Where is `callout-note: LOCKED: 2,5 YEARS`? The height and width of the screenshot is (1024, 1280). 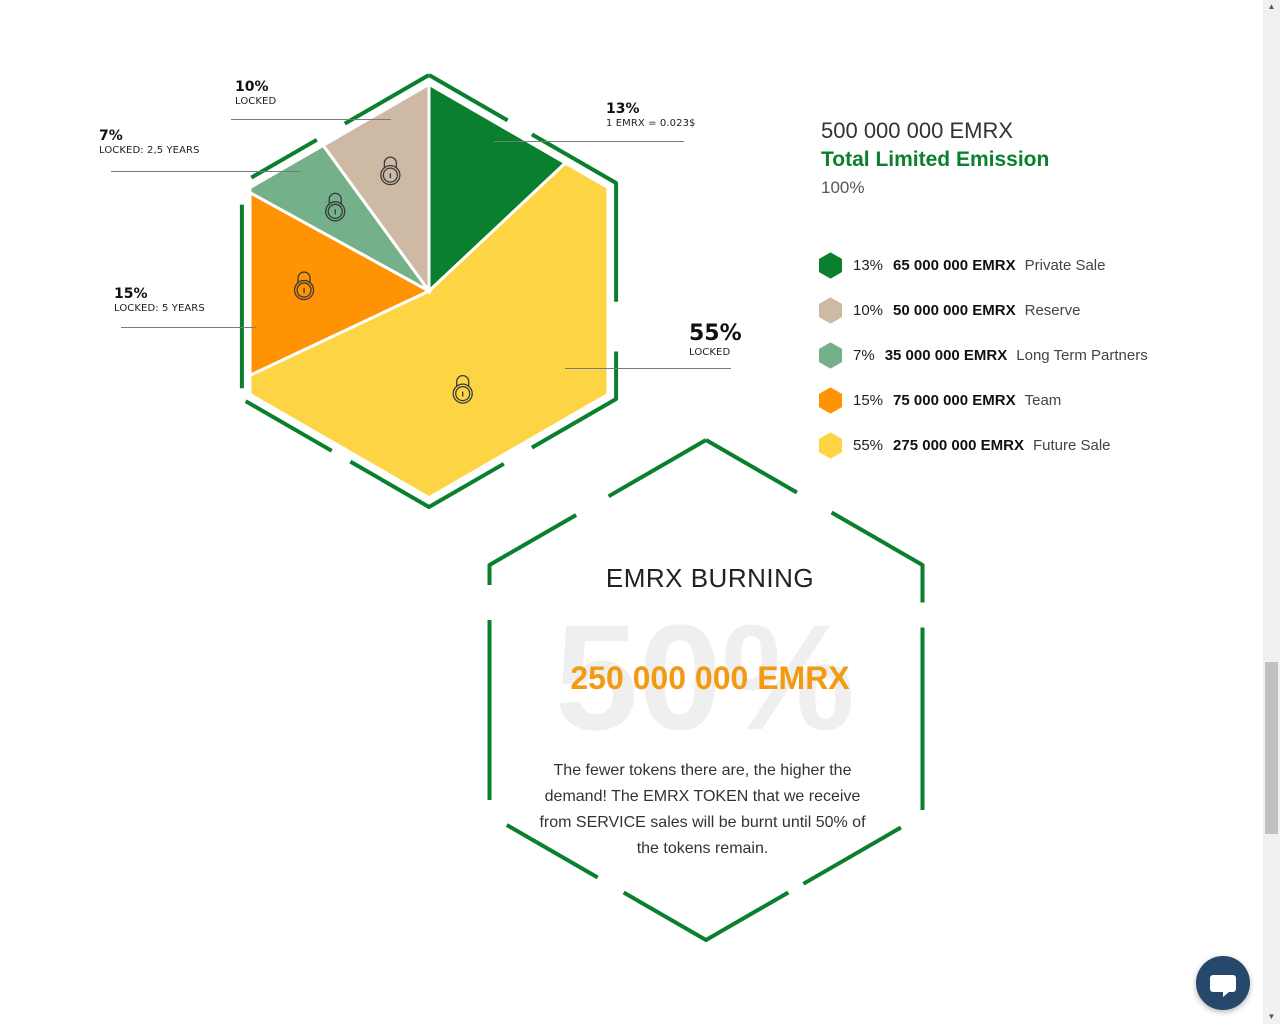
callout-note: LOCKED: 2,5 YEARS is located at coordinates (149, 150).